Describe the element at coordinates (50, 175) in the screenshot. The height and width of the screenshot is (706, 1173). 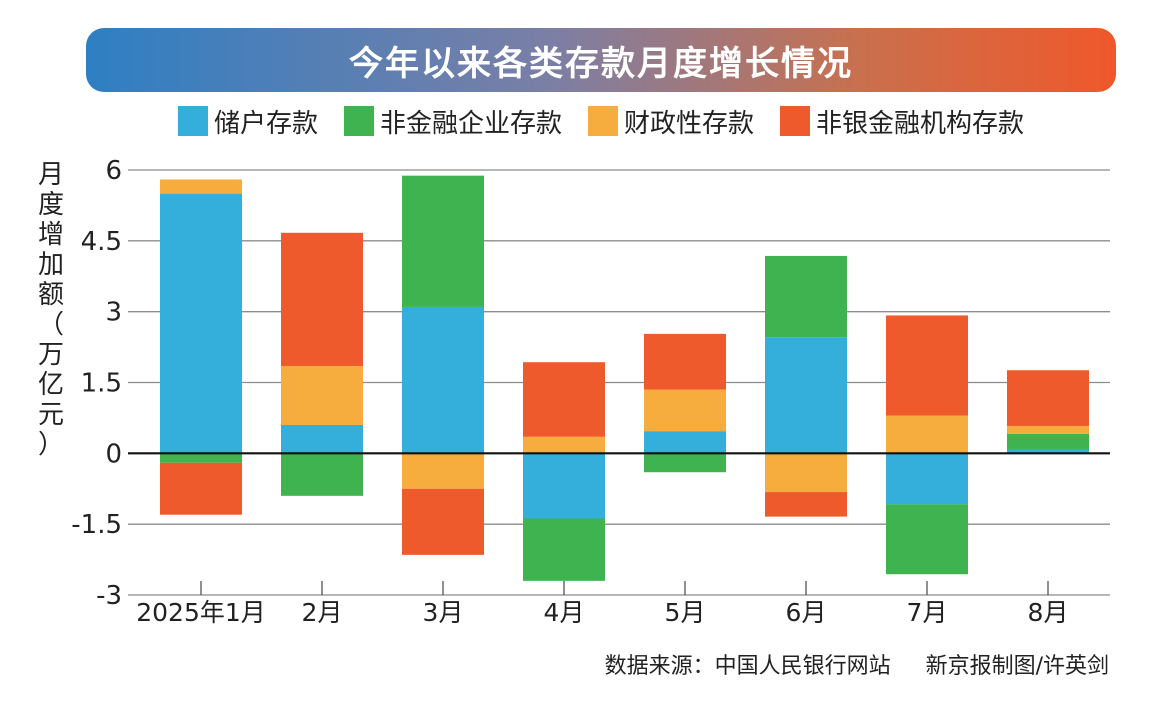
I see `y-axis-label-char: 月` at that location.